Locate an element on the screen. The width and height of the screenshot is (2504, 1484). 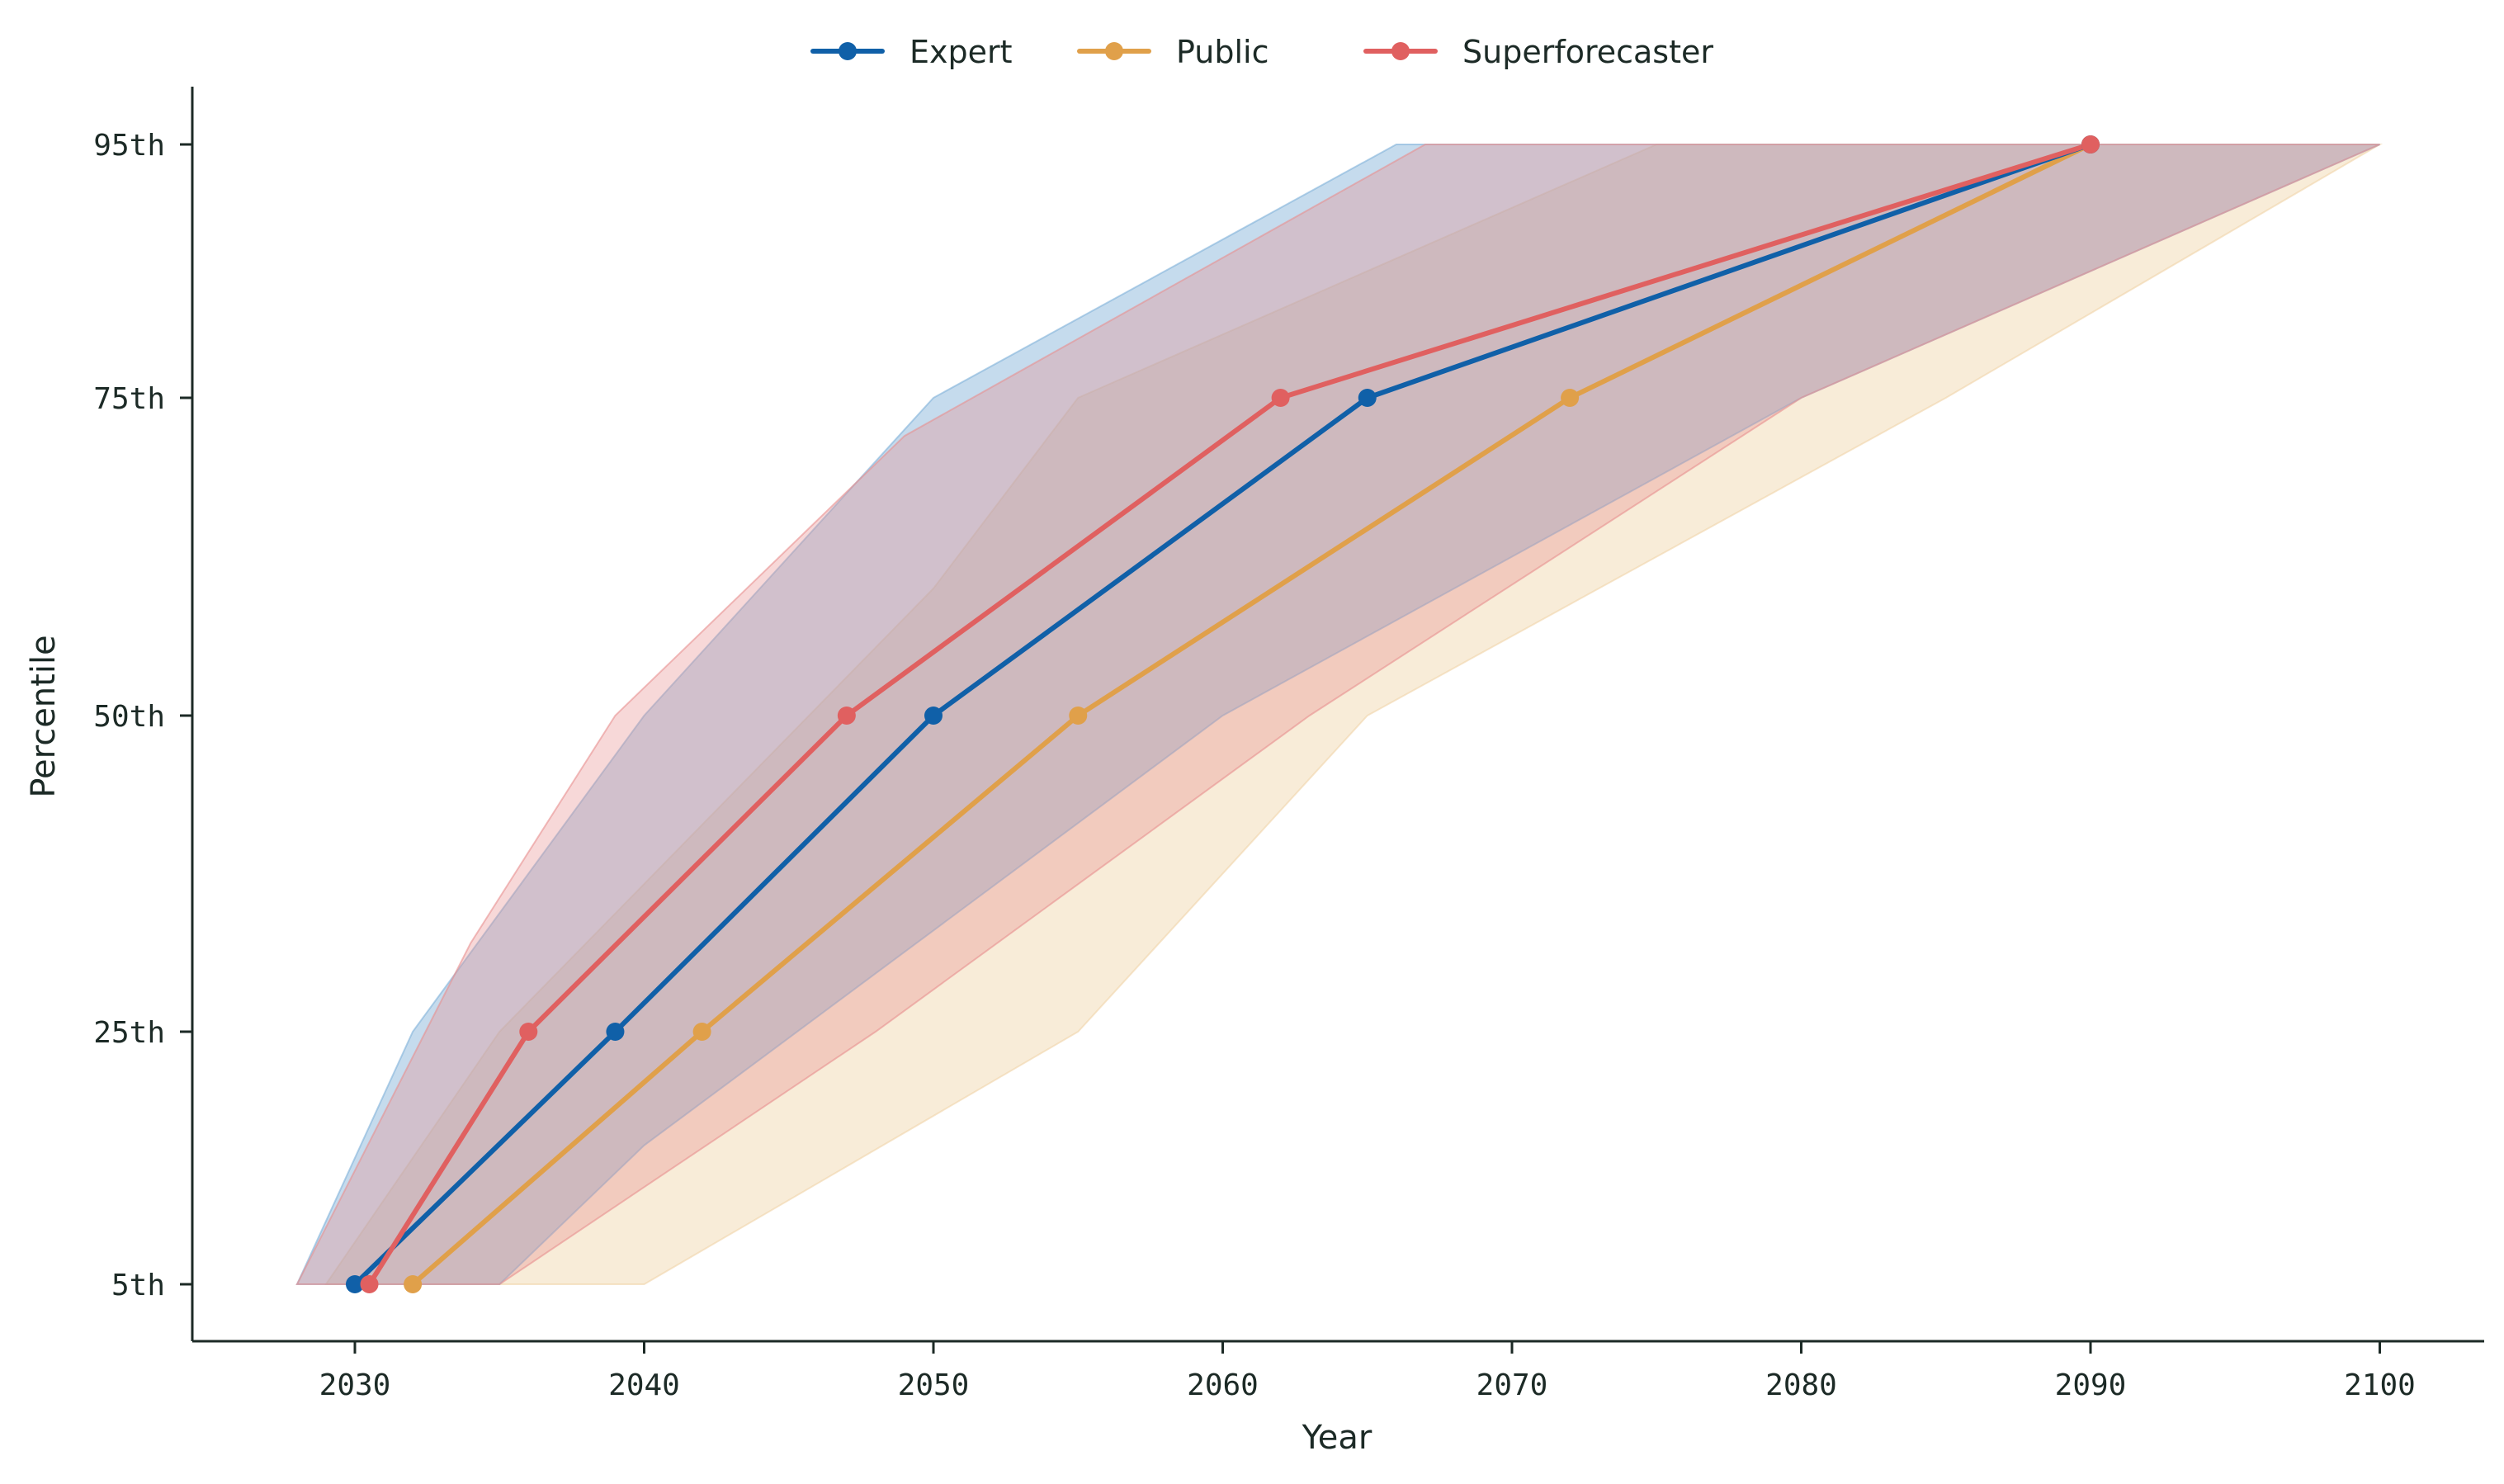
y-tick-label: 25th is located at coordinates (129, 1033).